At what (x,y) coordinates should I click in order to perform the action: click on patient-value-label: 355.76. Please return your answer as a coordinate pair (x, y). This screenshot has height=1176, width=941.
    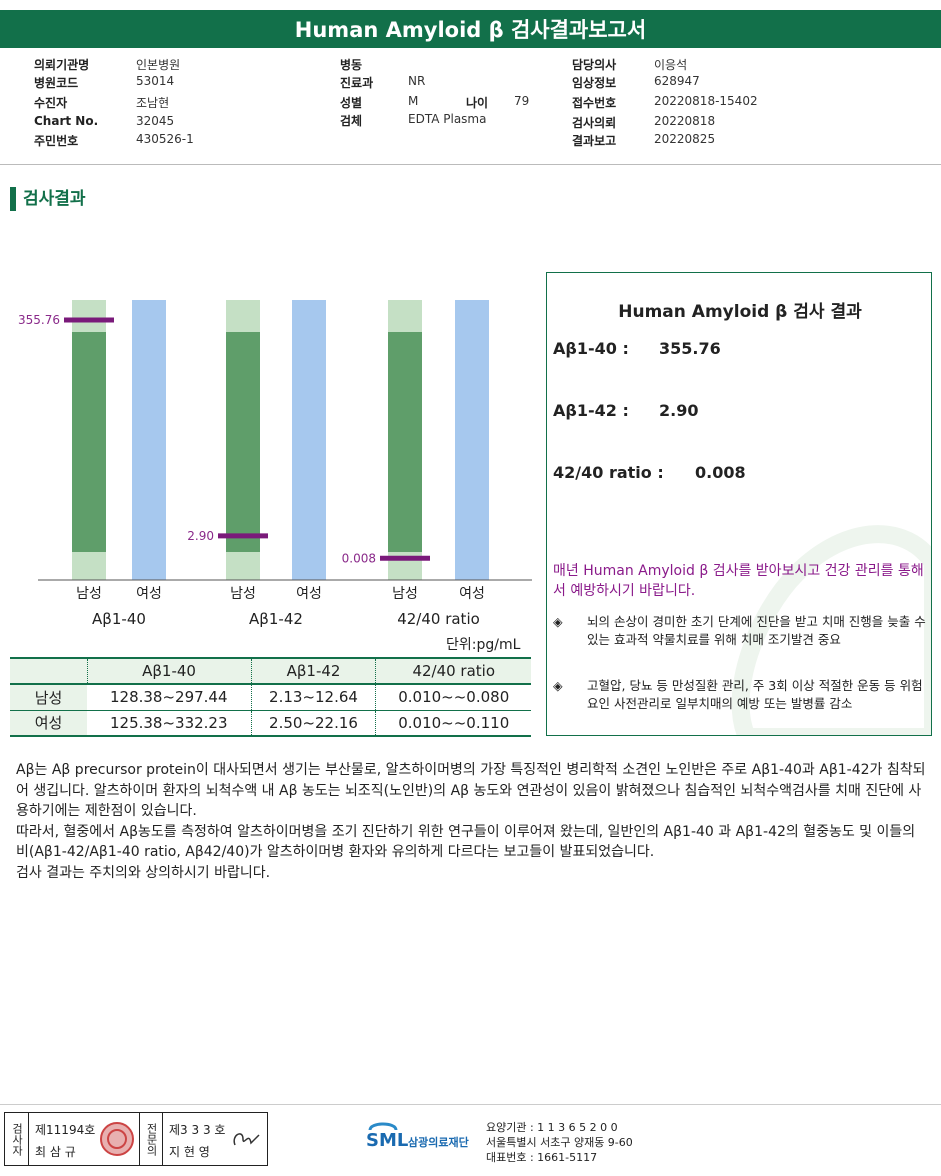
    Looking at the image, I should click on (39, 320).